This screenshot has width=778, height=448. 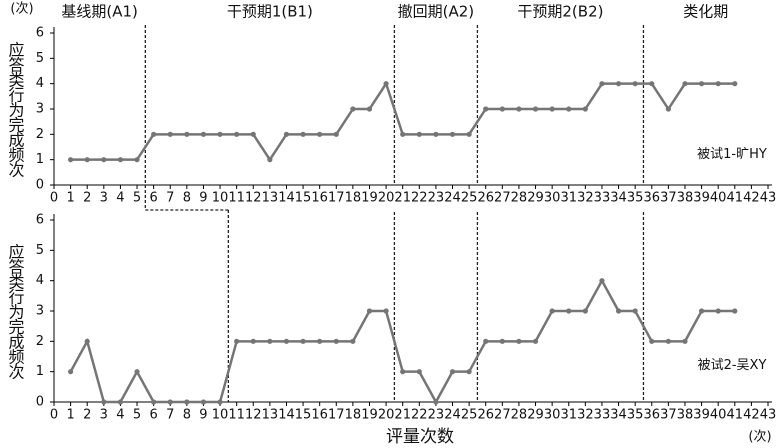 I want to click on phase-label: 类化期, so click(x=705, y=12).